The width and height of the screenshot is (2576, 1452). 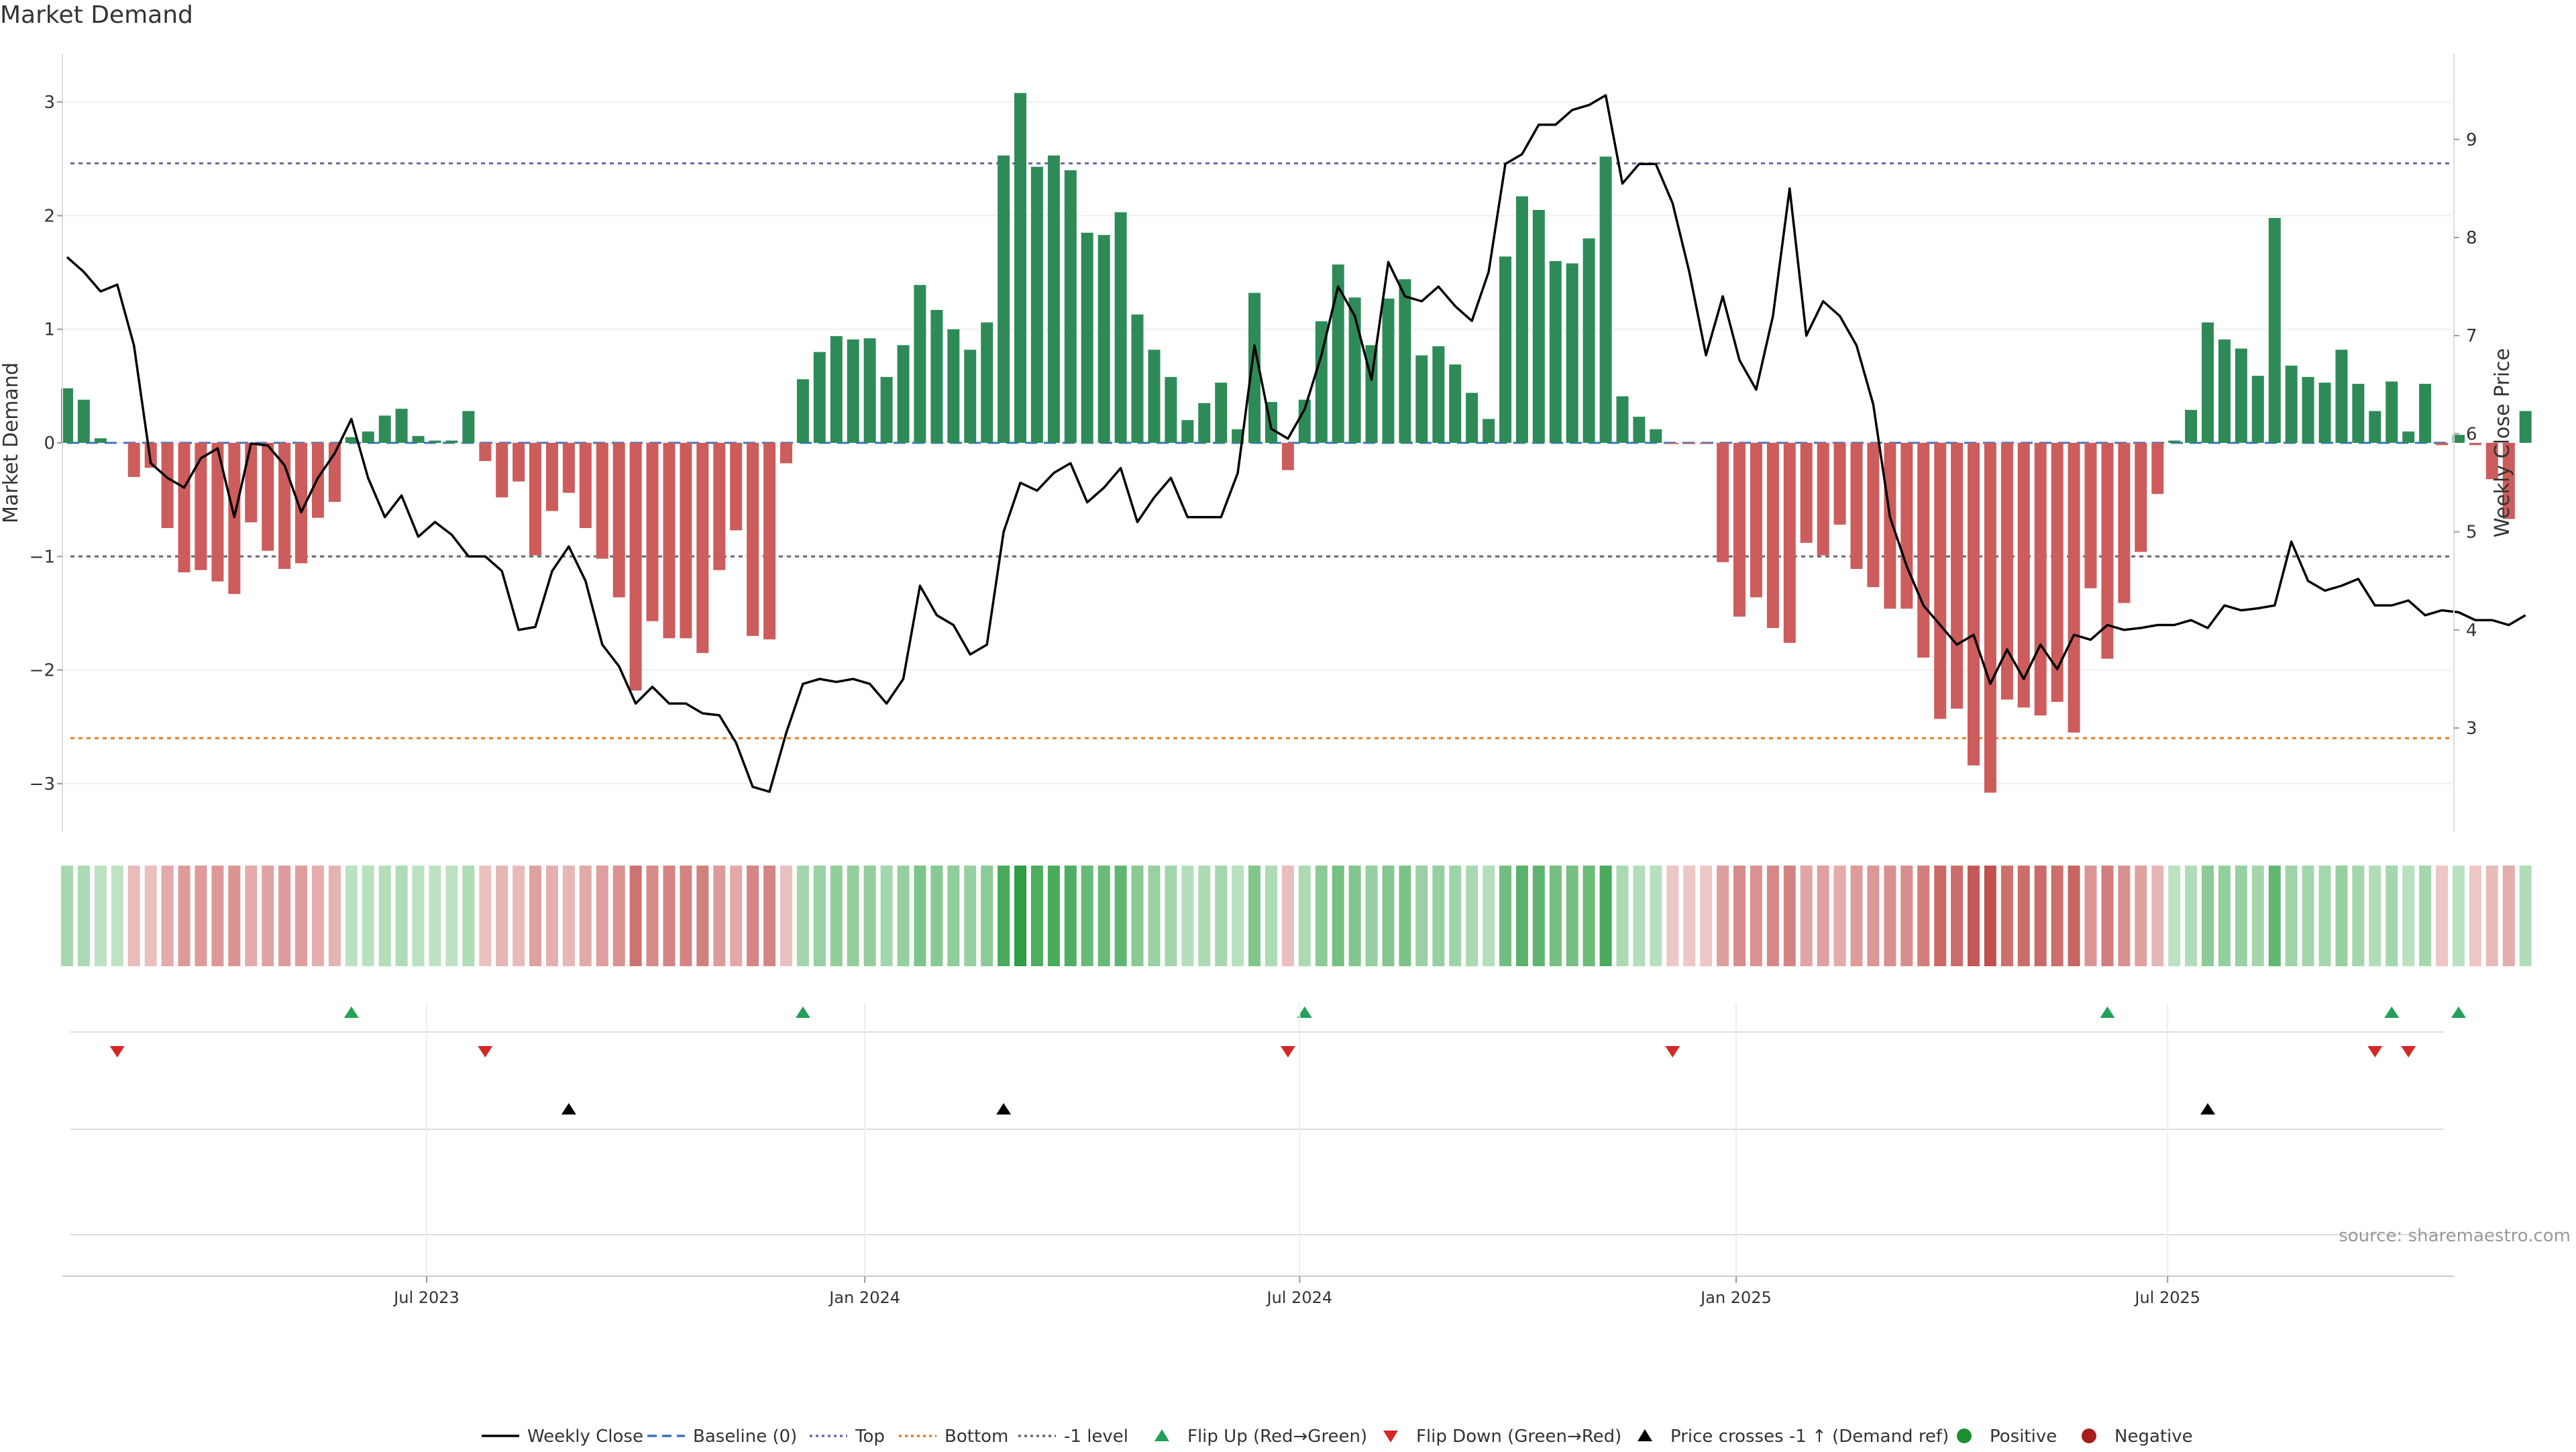 I want to click on legend-label: Baseline (0), so click(x=745, y=1437).